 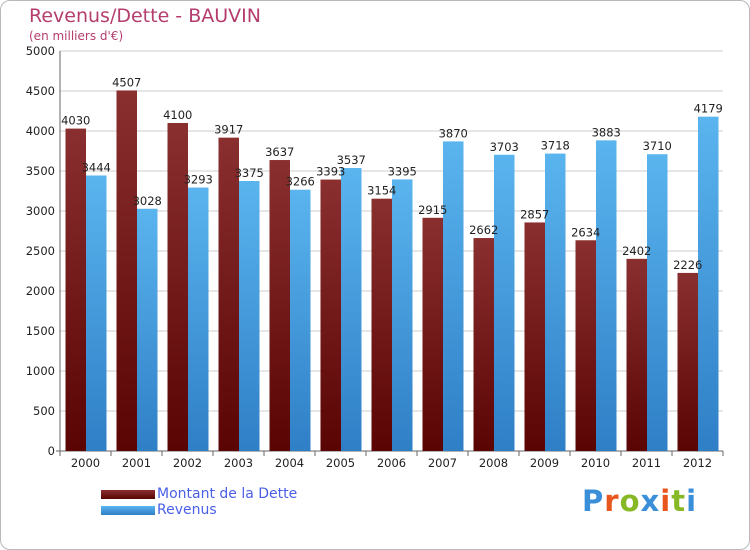 What do you see at coordinates (75, 289) in the screenshot?
I see `bar-debt-2000` at bounding box center [75, 289].